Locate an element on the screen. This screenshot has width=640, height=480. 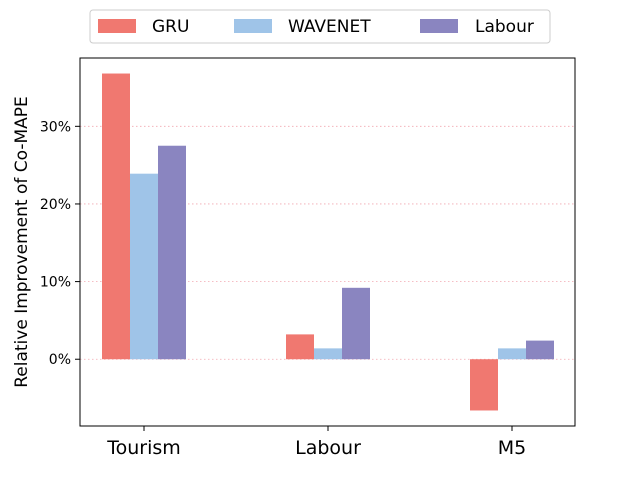
legend: GRU WAVENET Labour is located at coordinates (320, 26).